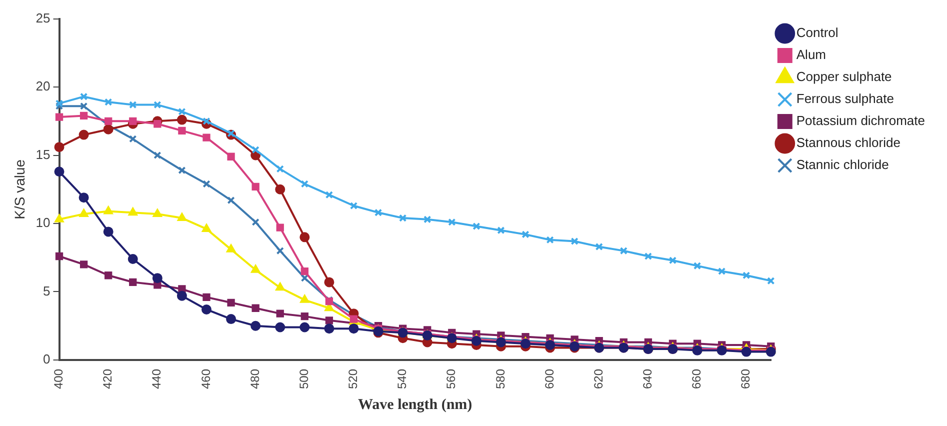 The width and height of the screenshot is (947, 426). Describe the element at coordinates (817, 32) in the screenshot. I see `legend-label: Control` at that location.